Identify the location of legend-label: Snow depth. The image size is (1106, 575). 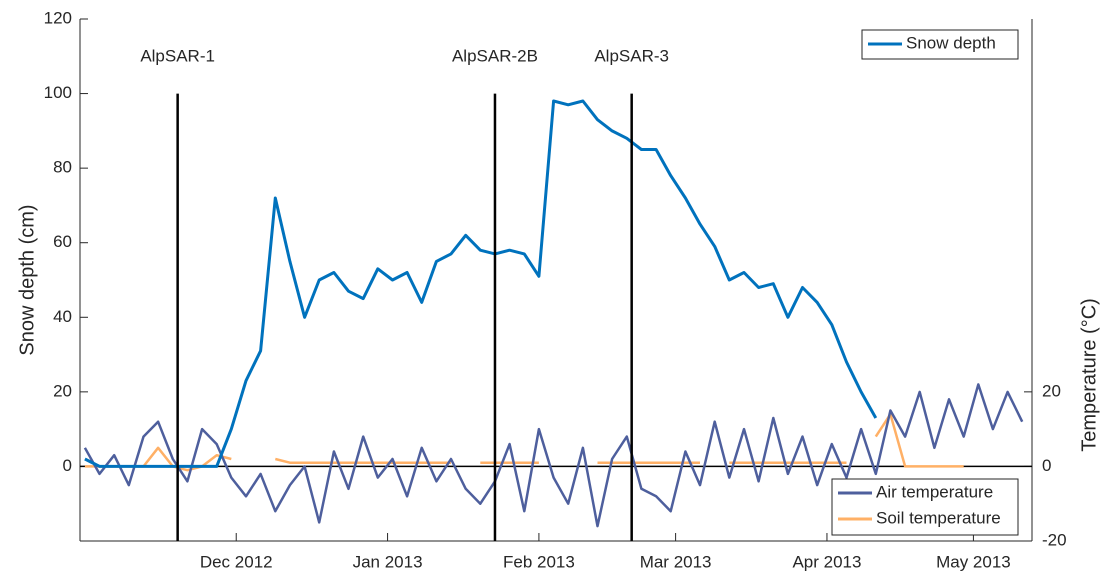
(951, 42).